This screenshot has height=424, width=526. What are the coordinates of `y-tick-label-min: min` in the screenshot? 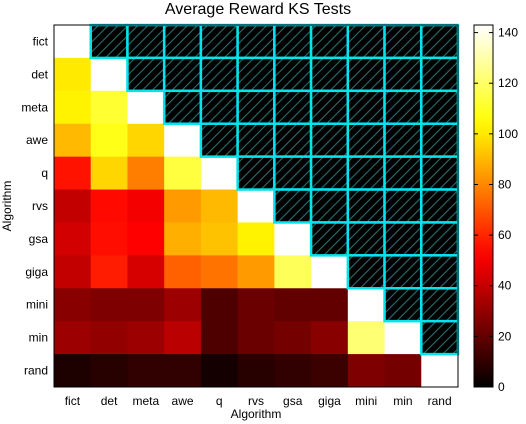 It's located at (38, 338).